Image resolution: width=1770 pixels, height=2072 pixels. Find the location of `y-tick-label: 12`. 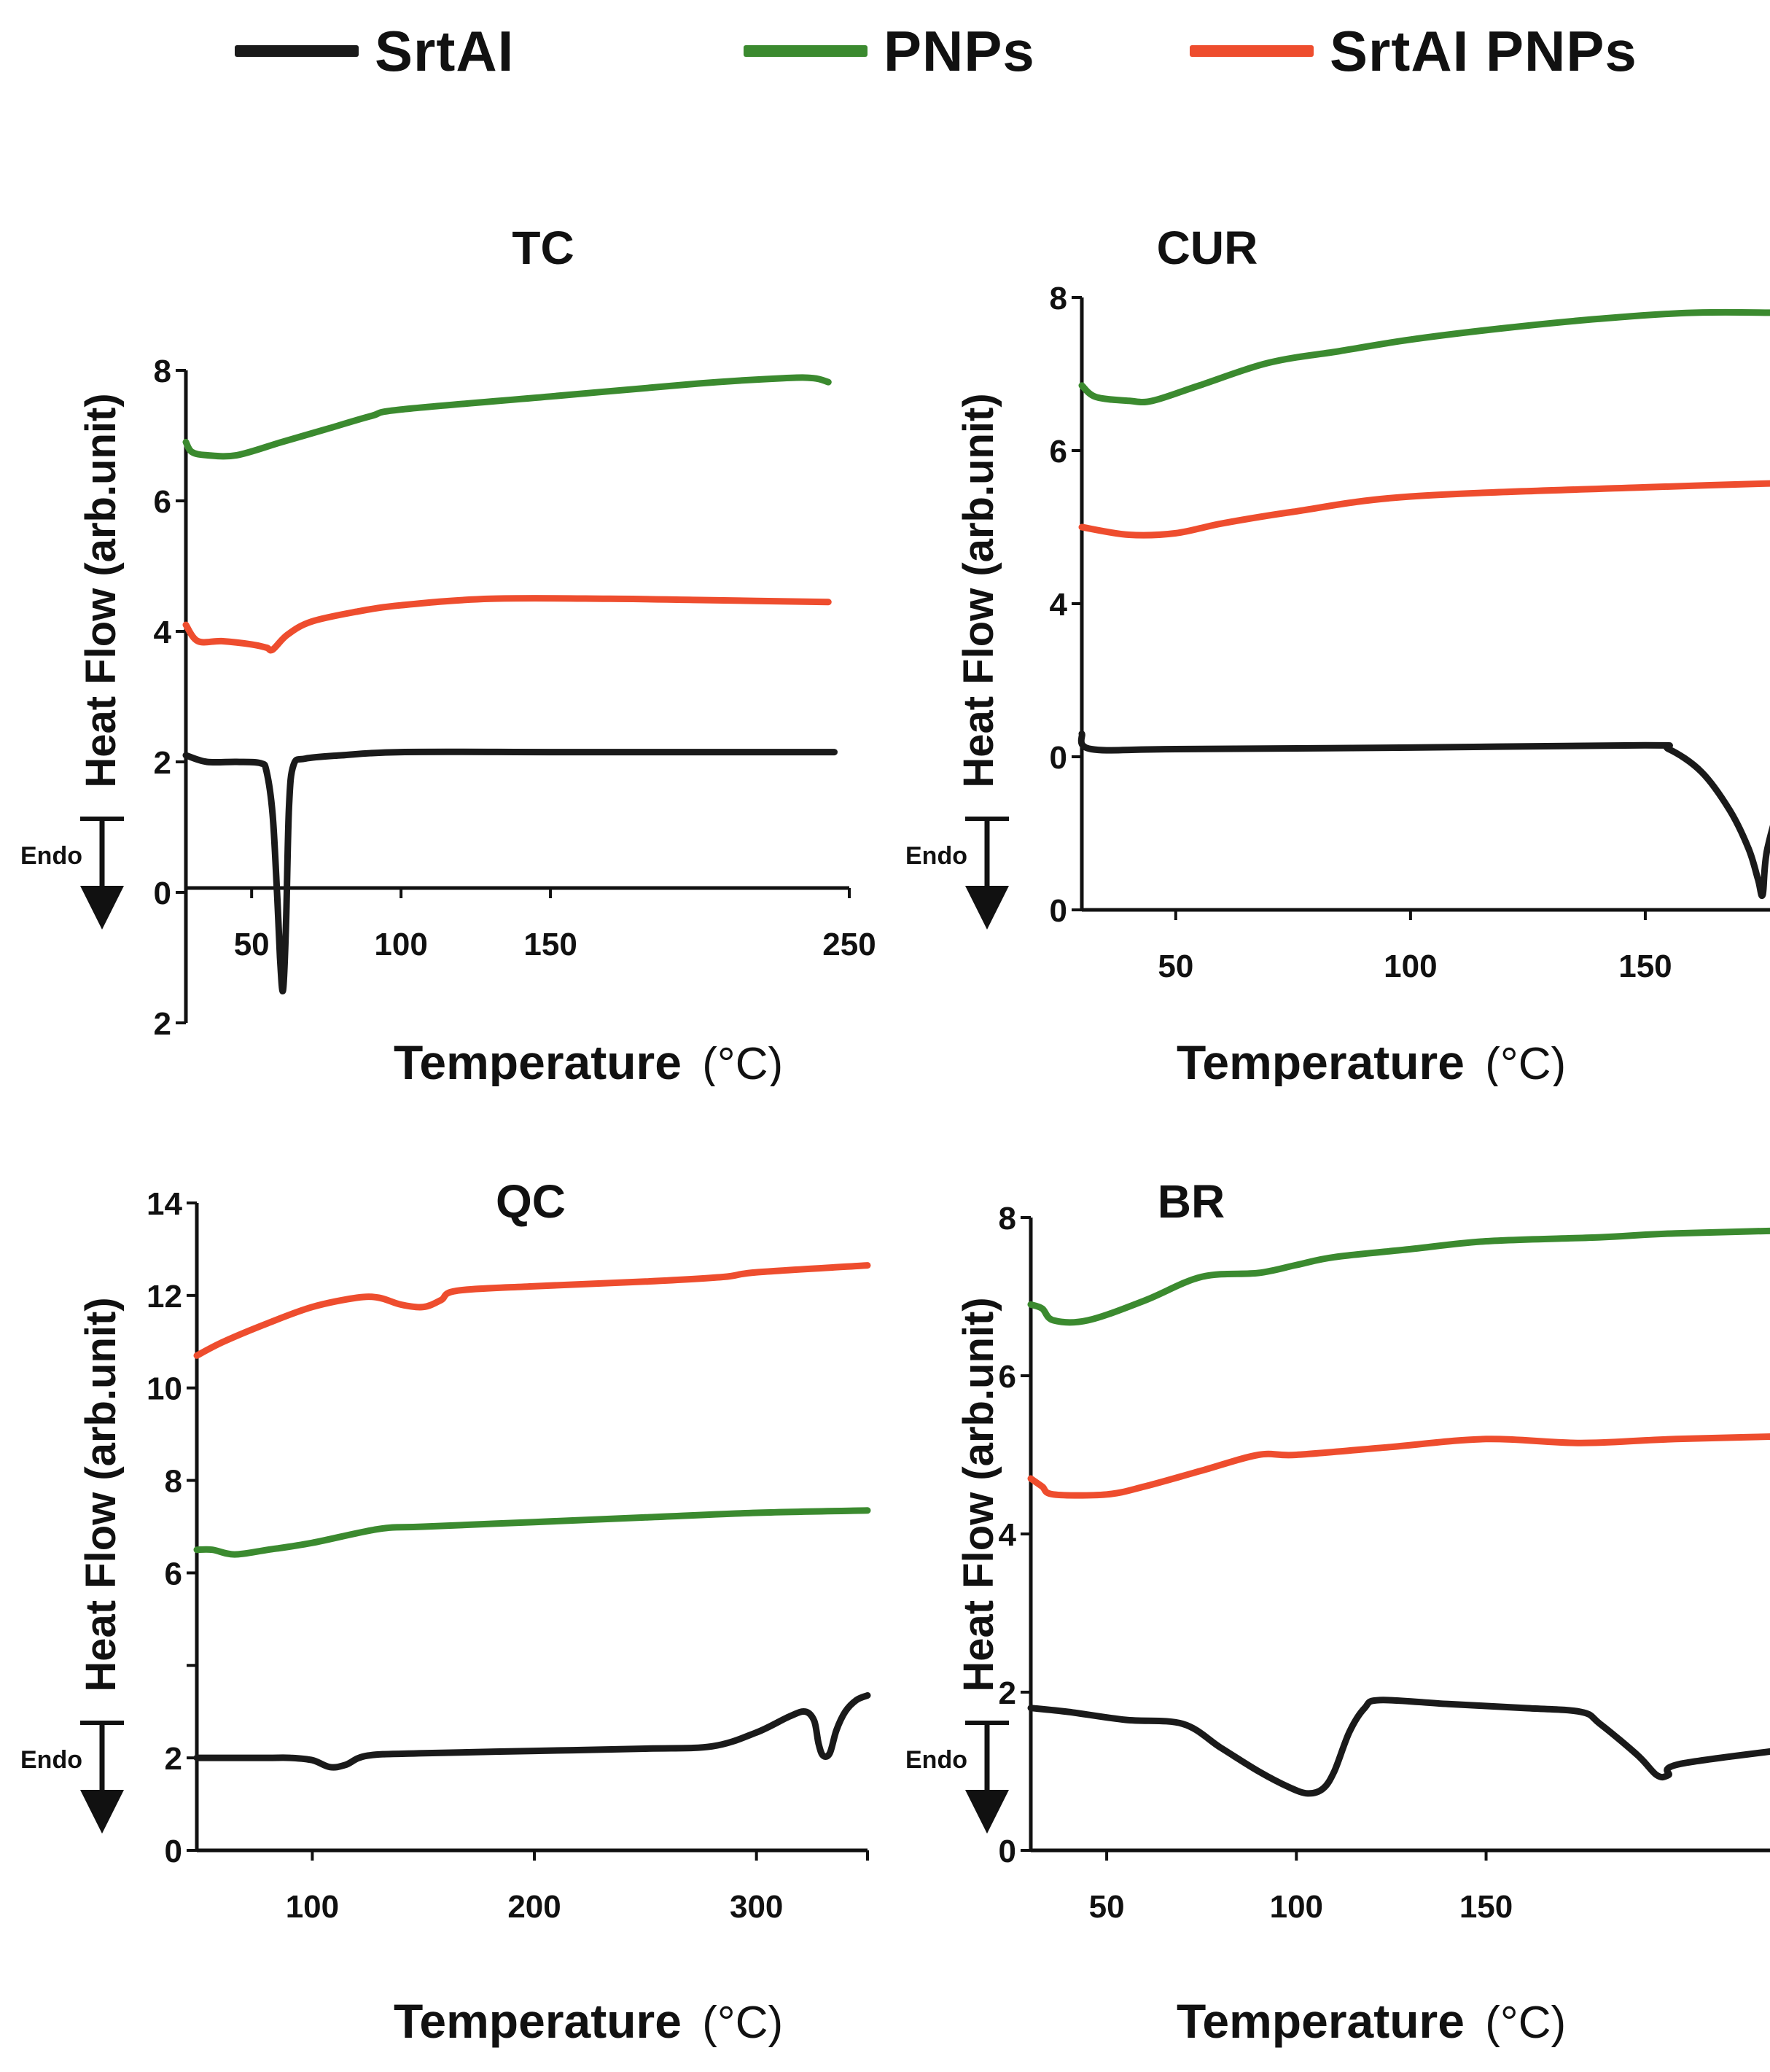

y-tick-label: 12 is located at coordinates (164, 1297).